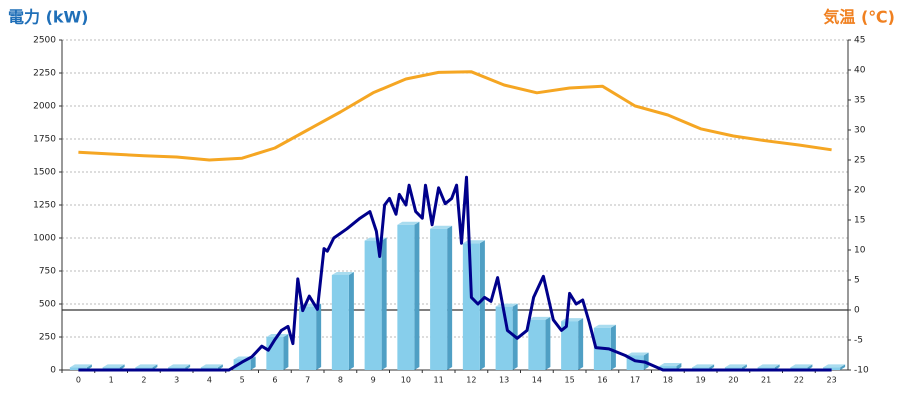 The width and height of the screenshot is (900, 400). Describe the element at coordinates (274, 380) in the screenshot. I see `x-tick-label: 6` at that location.